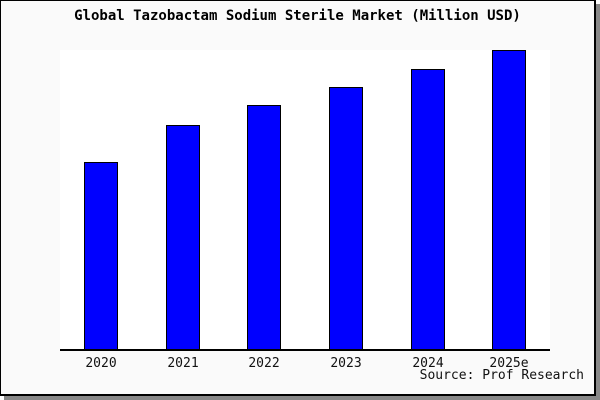 Image resolution: width=600 pixels, height=400 pixels. Describe the element at coordinates (101, 363) in the screenshot. I see `x-tick-label-2020: 2020` at that location.